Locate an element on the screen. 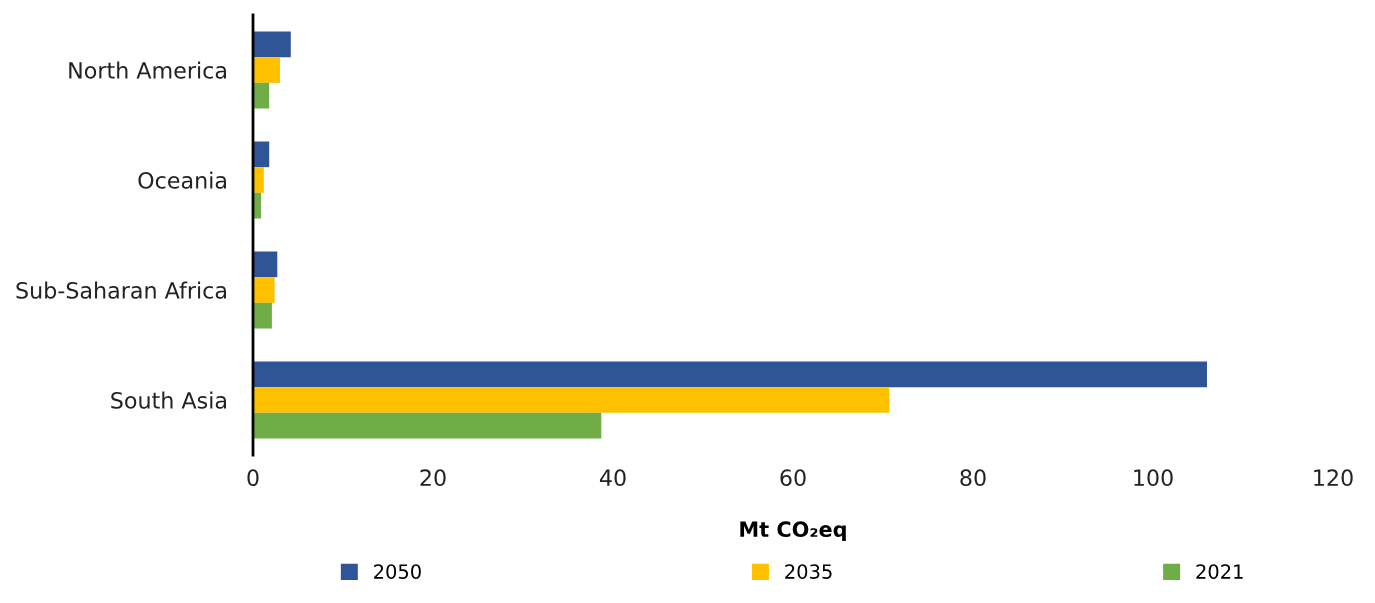  y-tick-label: Sub-Saharan Africa is located at coordinates (121, 290).